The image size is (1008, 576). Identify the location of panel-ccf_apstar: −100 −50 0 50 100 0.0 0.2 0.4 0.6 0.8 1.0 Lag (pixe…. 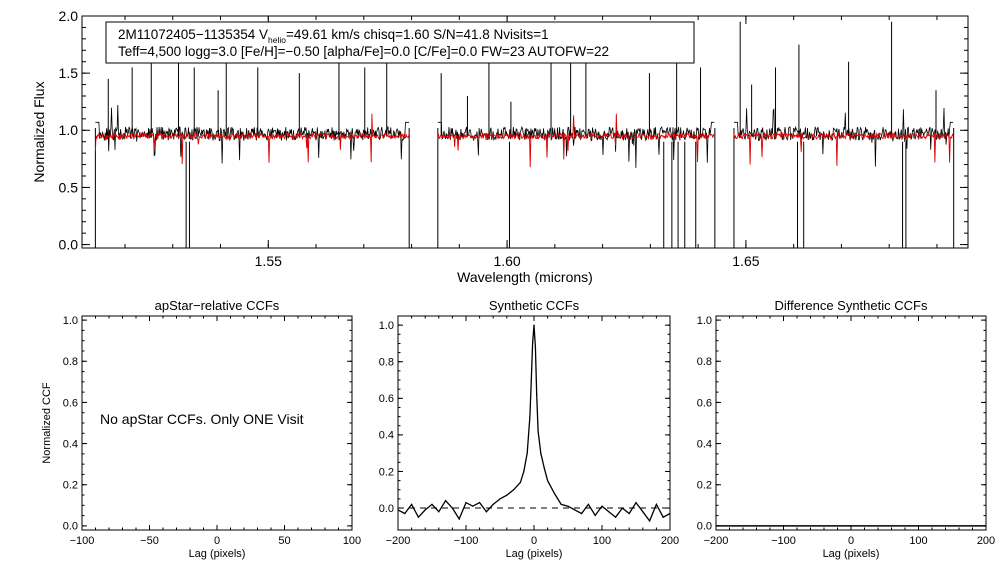
(201, 429).